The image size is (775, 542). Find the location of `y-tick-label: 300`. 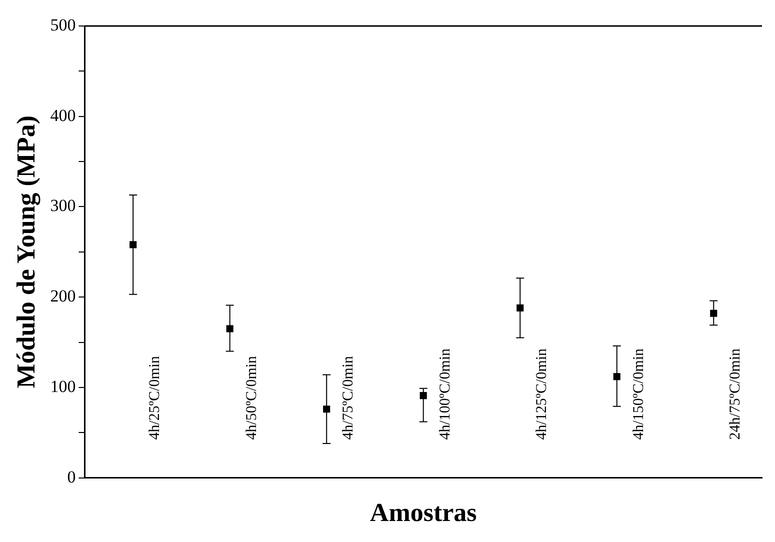

y-tick-label: 300 is located at coordinates (63, 206).